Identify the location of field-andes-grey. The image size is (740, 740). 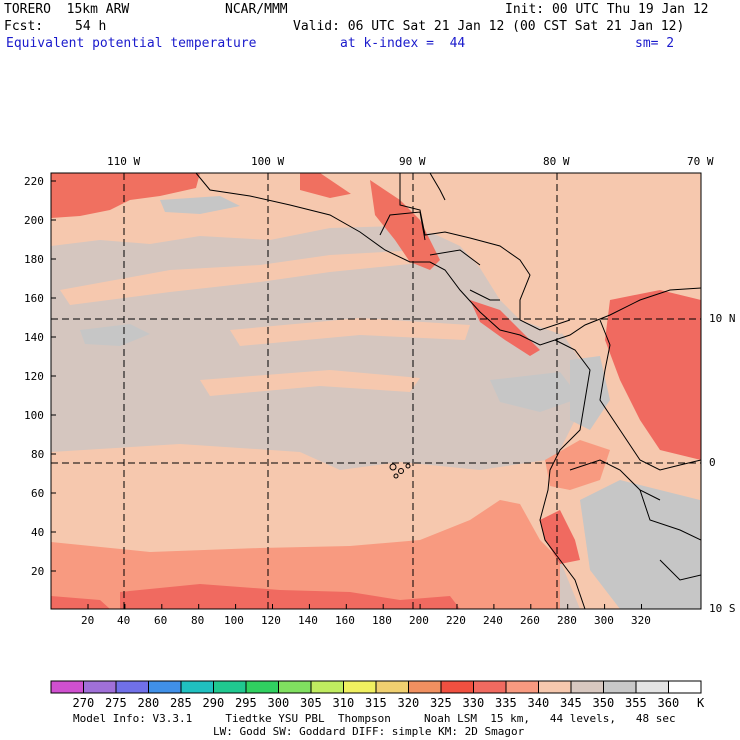
(640, 544).